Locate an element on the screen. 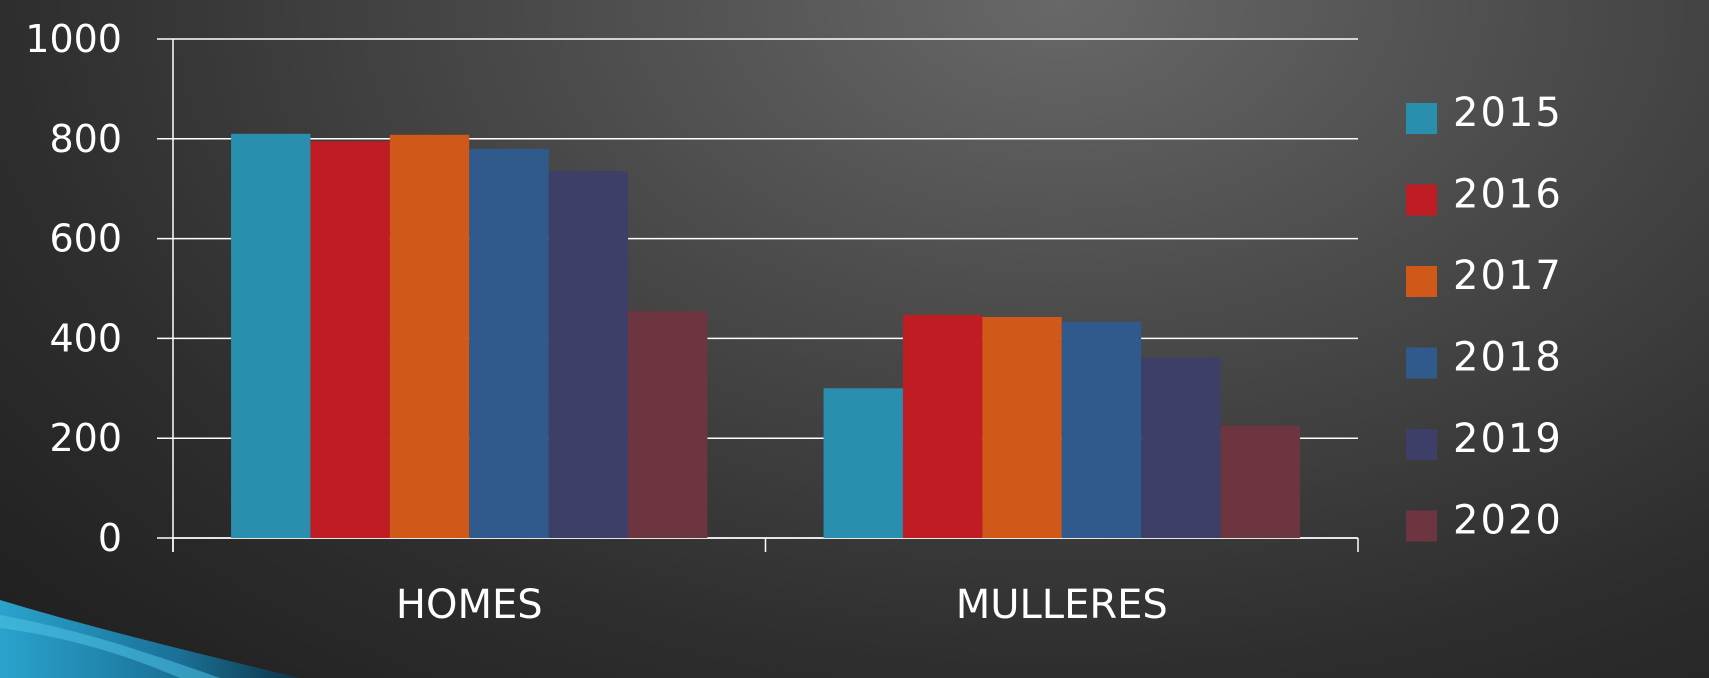 Image resolution: width=1709 pixels, height=678 pixels. bar-2019-mulleres is located at coordinates (1181, 447).